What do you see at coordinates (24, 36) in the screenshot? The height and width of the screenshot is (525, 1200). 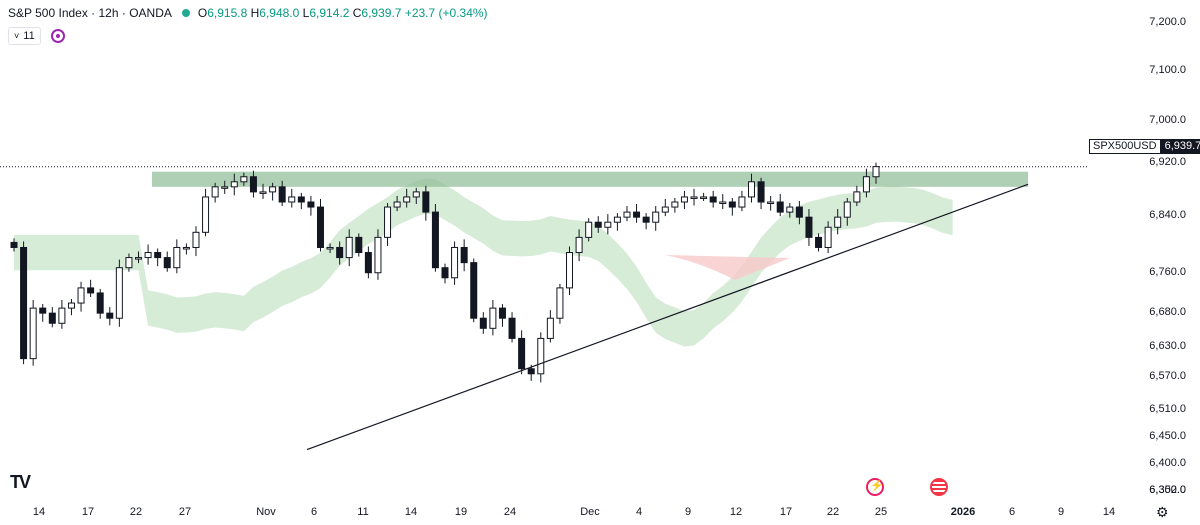 I see `indicators-toggle-button: ˅ 11` at bounding box center [24, 36].